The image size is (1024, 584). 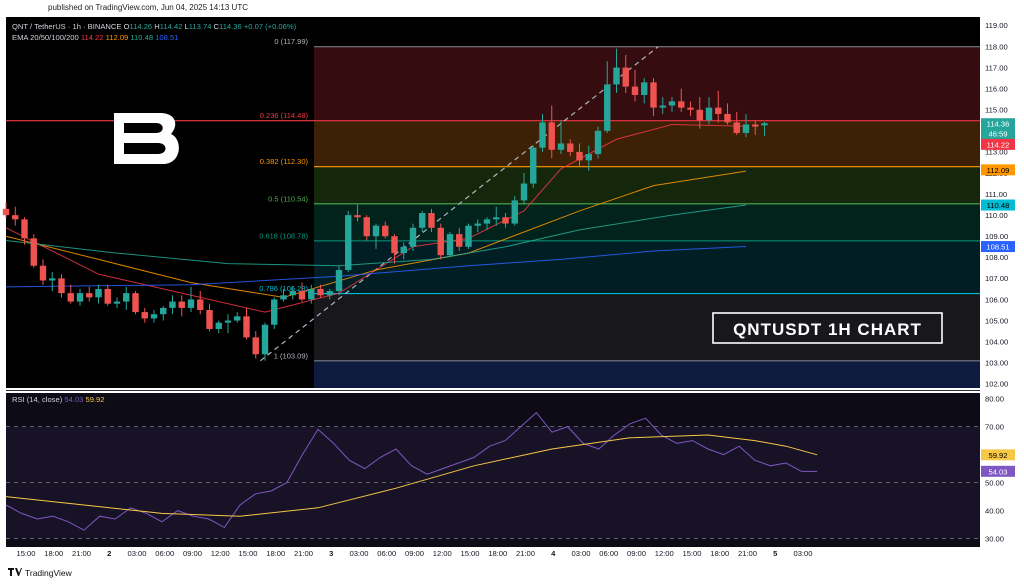 What do you see at coordinates (996, 257) in the screenshot?
I see `y-tick-label: 108.00` at bounding box center [996, 257].